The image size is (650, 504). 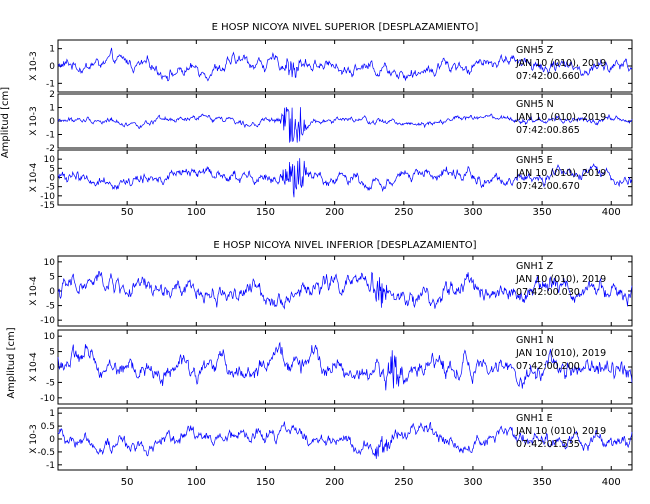 I want to click on y-tick-label: 2, so click(x=52, y=95).